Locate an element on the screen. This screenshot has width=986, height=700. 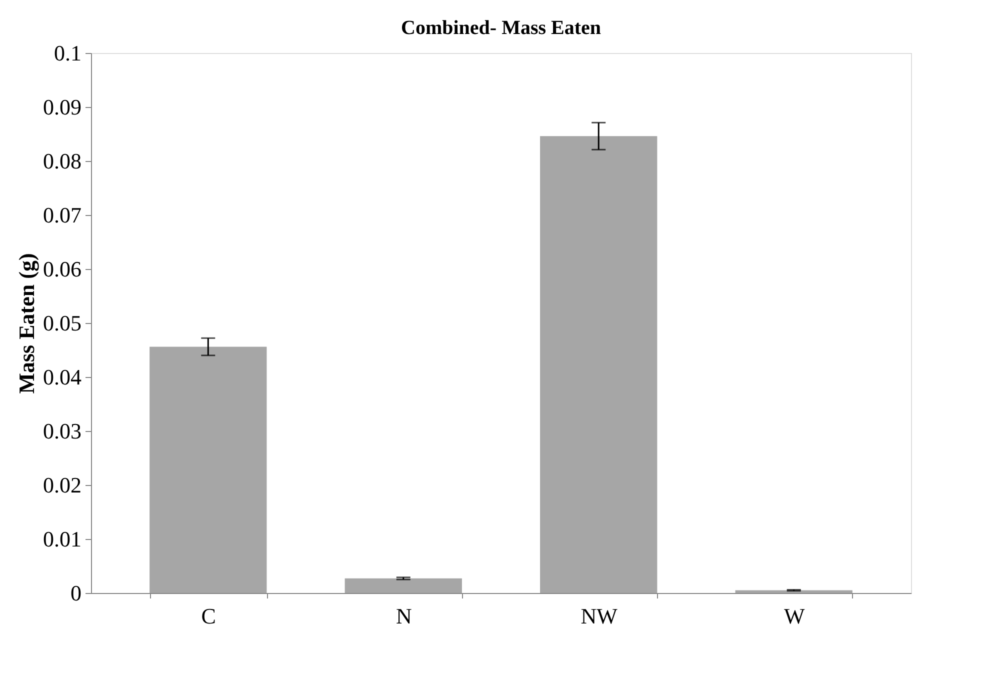
x-tick-label: C is located at coordinates (208, 616).